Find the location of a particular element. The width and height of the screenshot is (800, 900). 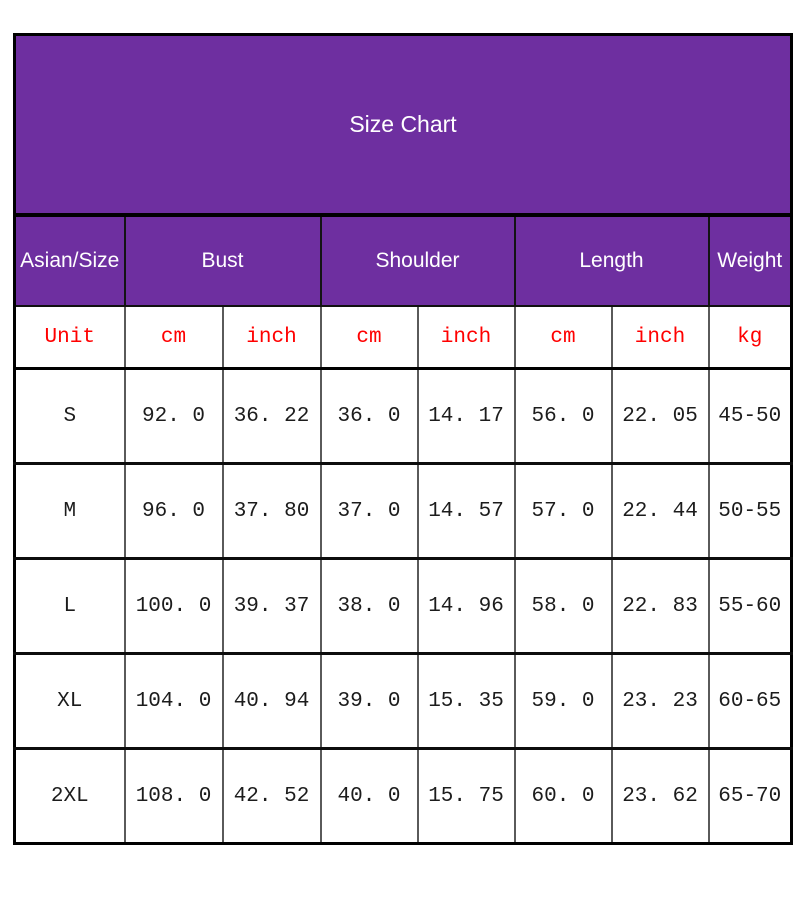

unit-row: Unit cm inch cm inch cm inch kg is located at coordinates (403, 338).